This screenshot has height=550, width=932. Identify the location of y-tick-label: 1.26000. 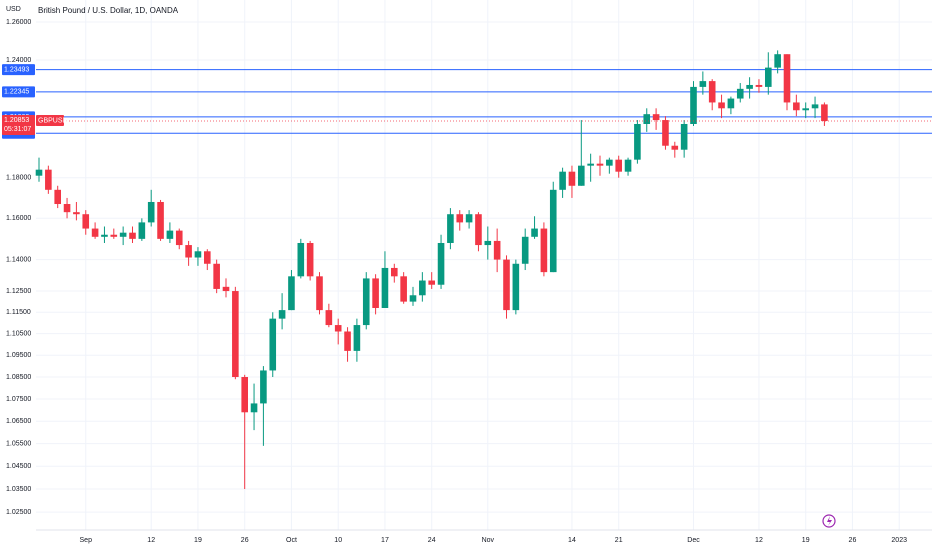
(18, 22).